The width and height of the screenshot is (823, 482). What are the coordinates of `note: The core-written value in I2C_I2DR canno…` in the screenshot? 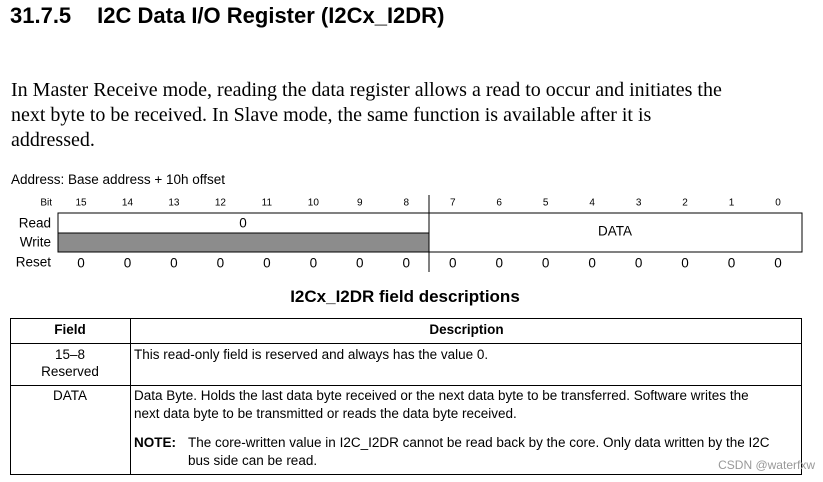 It's located at (479, 442).